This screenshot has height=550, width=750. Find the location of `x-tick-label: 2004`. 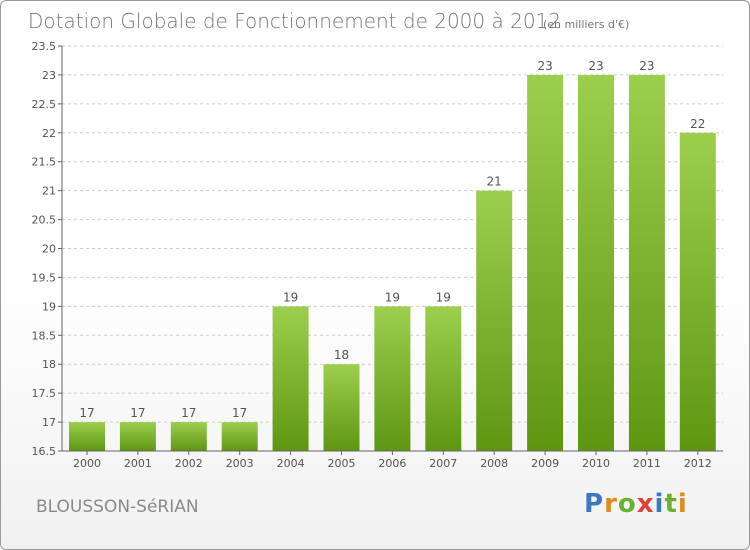

x-tick-label: 2004 is located at coordinates (291, 463).